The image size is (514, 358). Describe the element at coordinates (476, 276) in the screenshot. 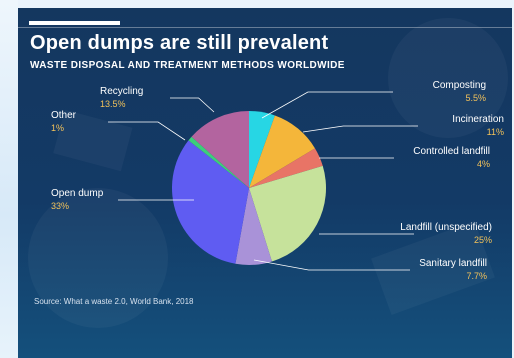

I see `slice-value-label: 7.7%` at that location.